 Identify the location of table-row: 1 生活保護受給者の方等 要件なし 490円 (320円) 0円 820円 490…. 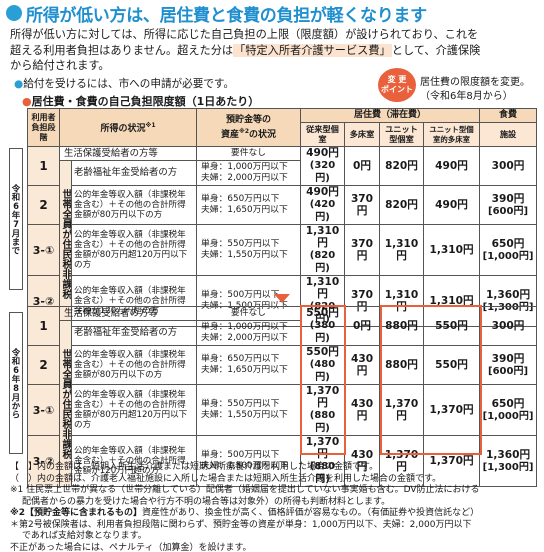
(282, 166).